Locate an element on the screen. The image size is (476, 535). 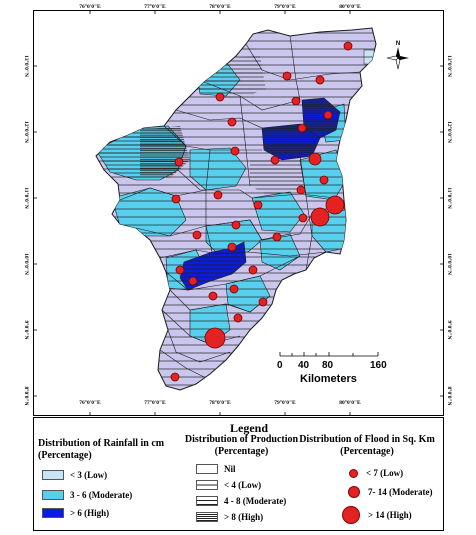
rainfall-legend-item: 3 - 6 (Moderate) is located at coordinates (87, 495).